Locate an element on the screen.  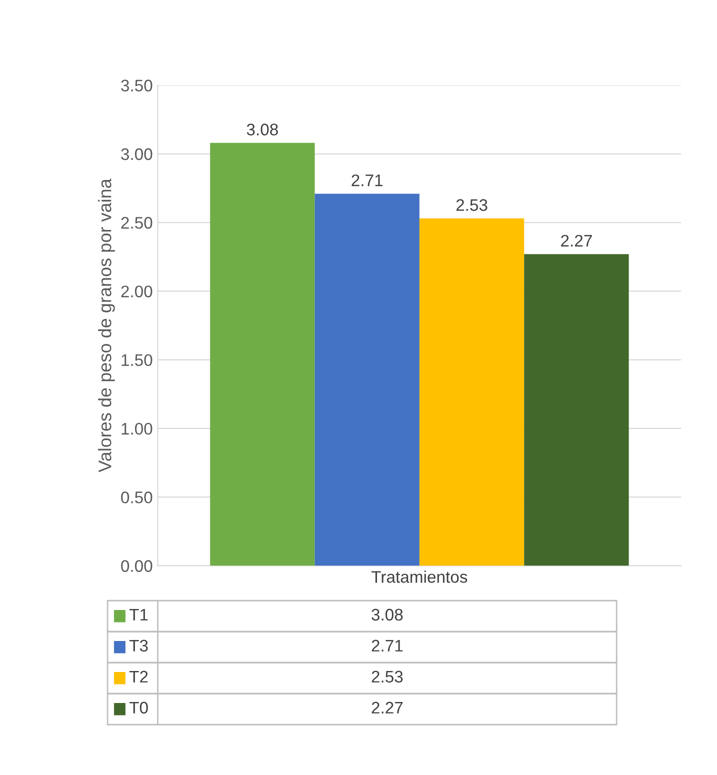
text: 2.27 is located at coordinates (387, 708).